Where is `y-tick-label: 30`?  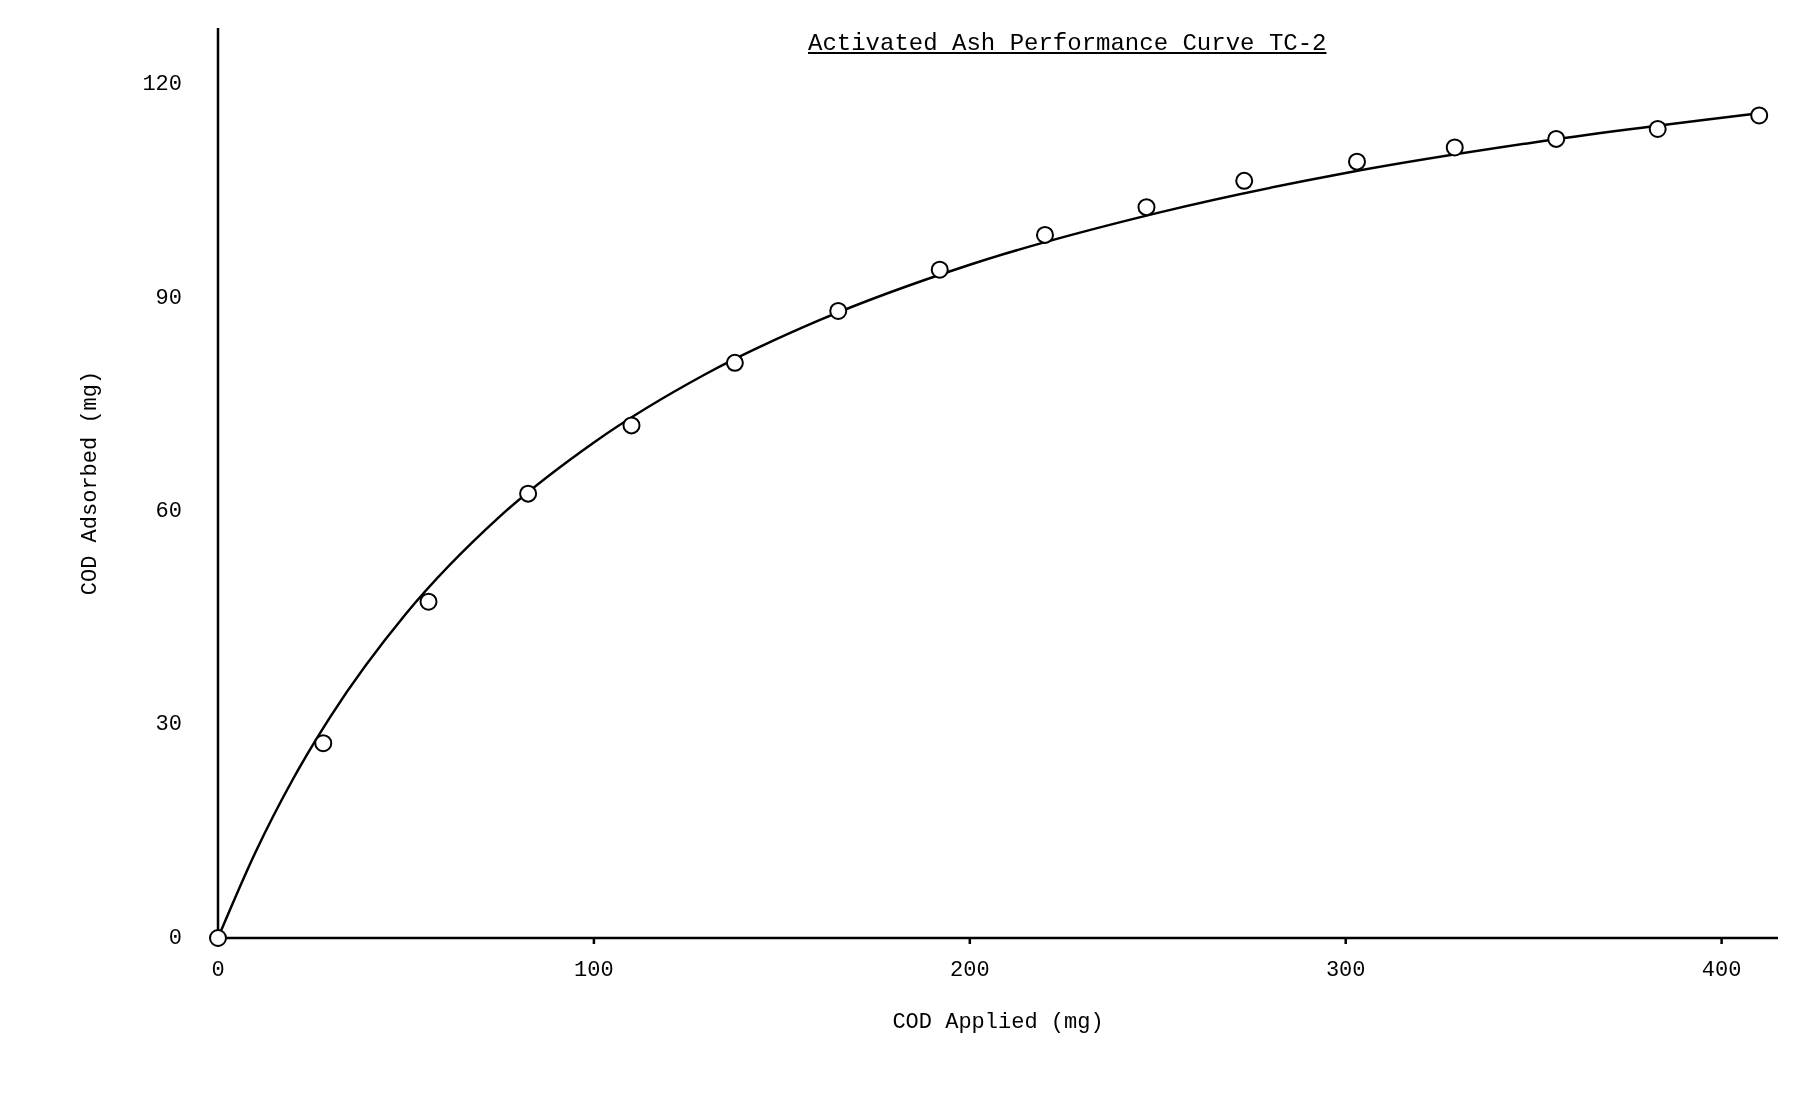 y-tick-label: 30 is located at coordinates (168, 725).